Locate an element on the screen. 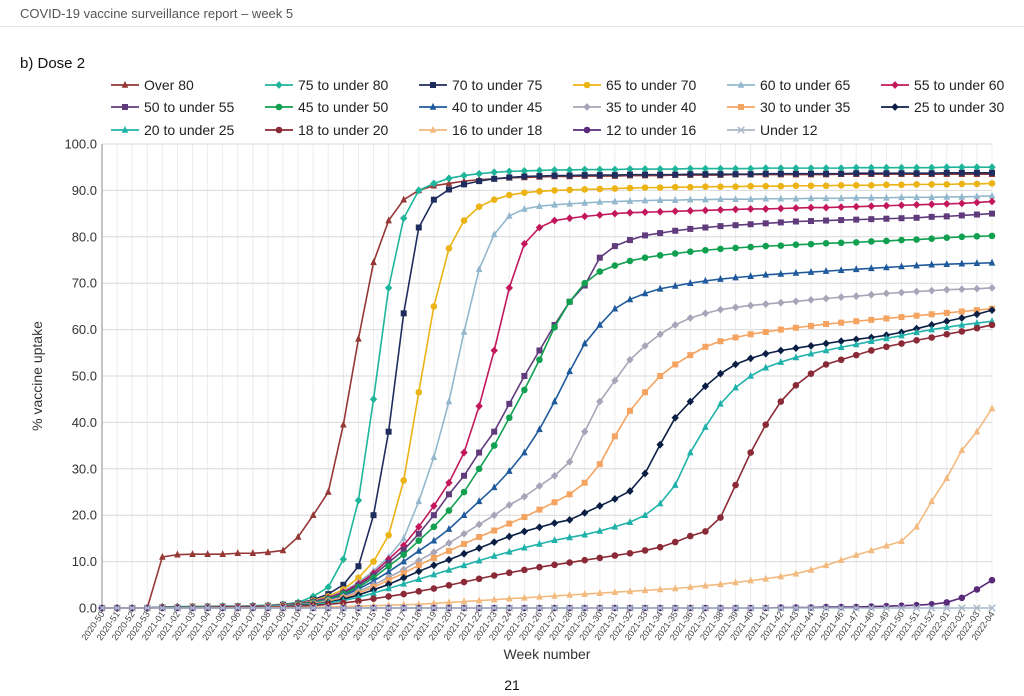 The width and height of the screenshot is (1024, 696). legend-label: 12 to under 16 is located at coordinates (651, 130).